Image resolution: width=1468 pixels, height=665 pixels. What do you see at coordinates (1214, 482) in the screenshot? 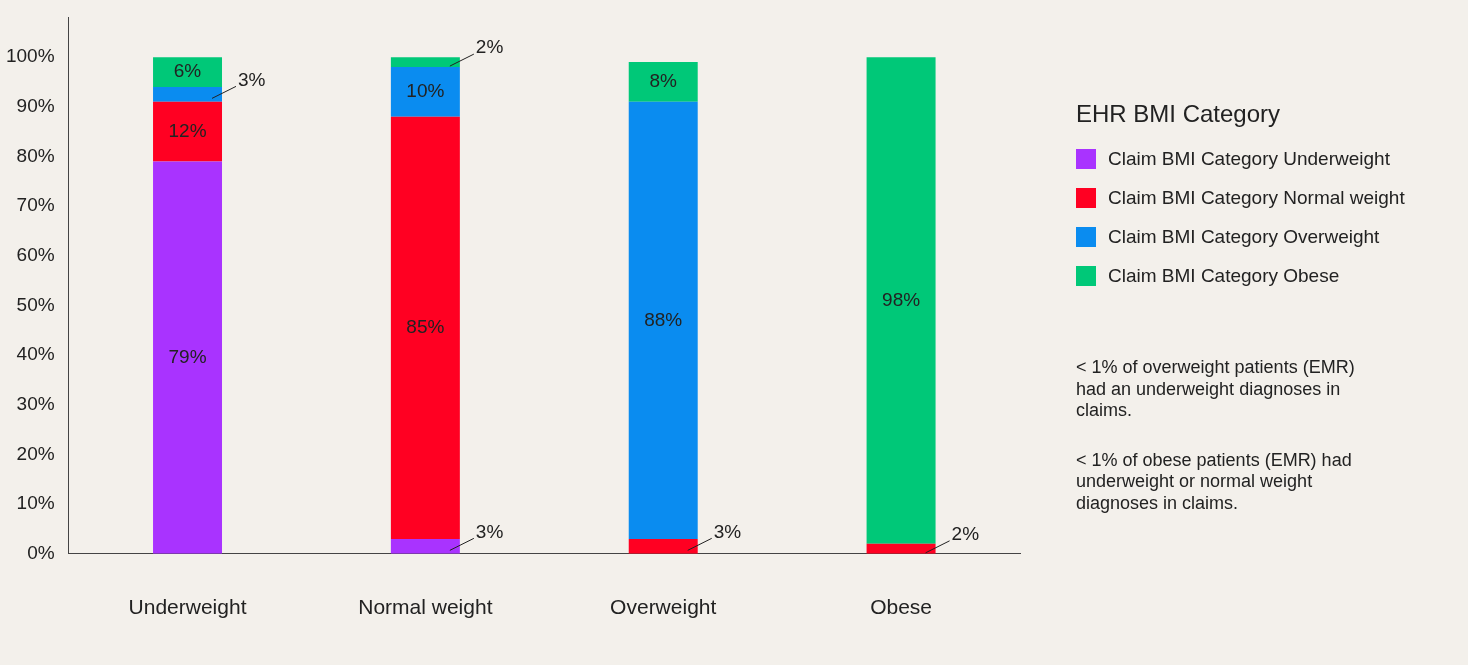
I see `text: < 1% of obese patients (EMR) had underweight or normal weight diagnoses in claims.` at bounding box center [1214, 482].